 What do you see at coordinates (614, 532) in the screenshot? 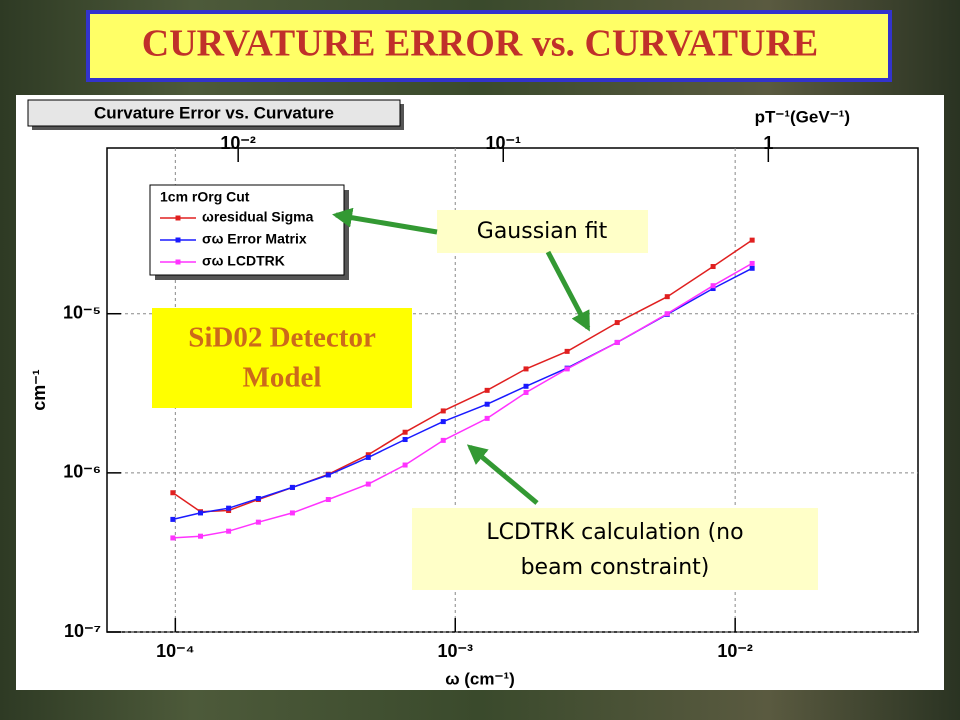
I see `annotation: LCDTRK calculation (no` at bounding box center [614, 532].